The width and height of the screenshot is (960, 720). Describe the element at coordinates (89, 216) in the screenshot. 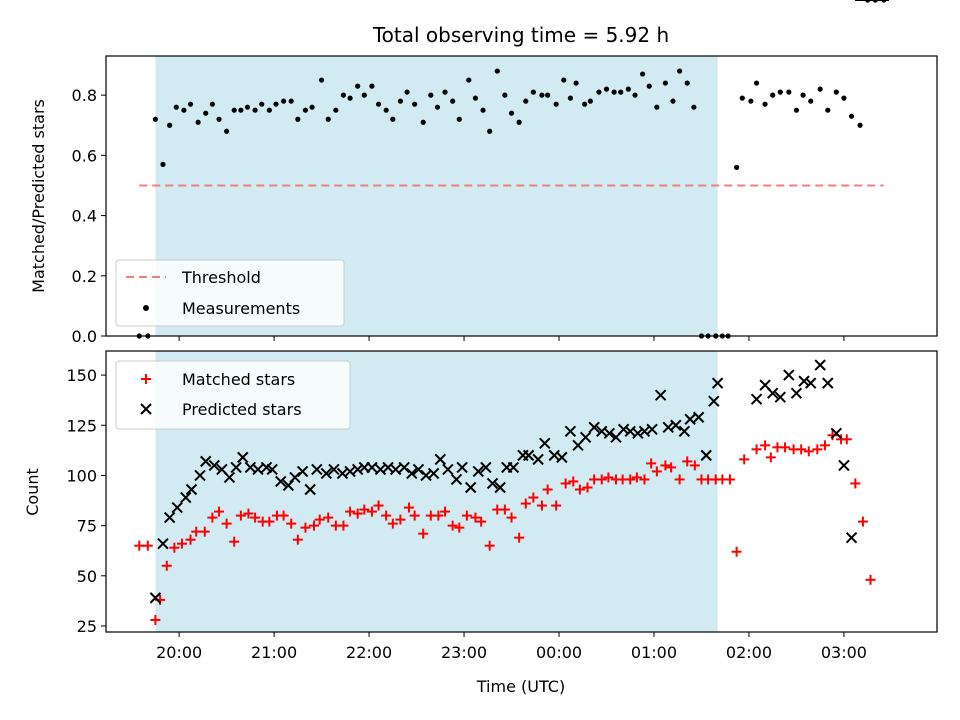

I see `top-y-ticks: 0.0 0.2 0.4 0.6 0.8` at that location.